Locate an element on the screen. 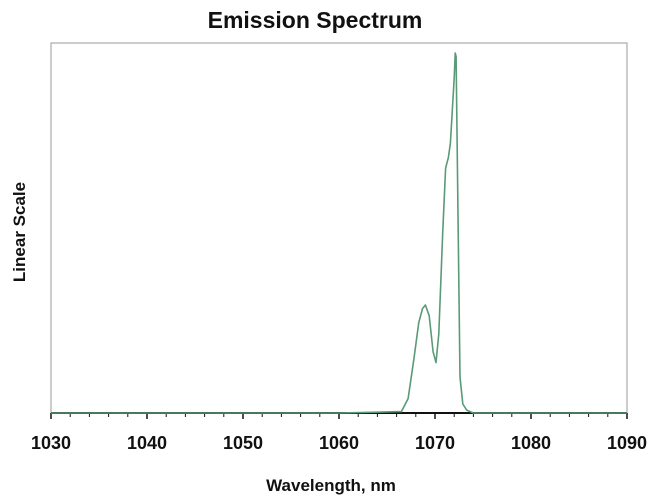 The image size is (651, 499). x-tick-label: 1040 is located at coordinates (147, 443).